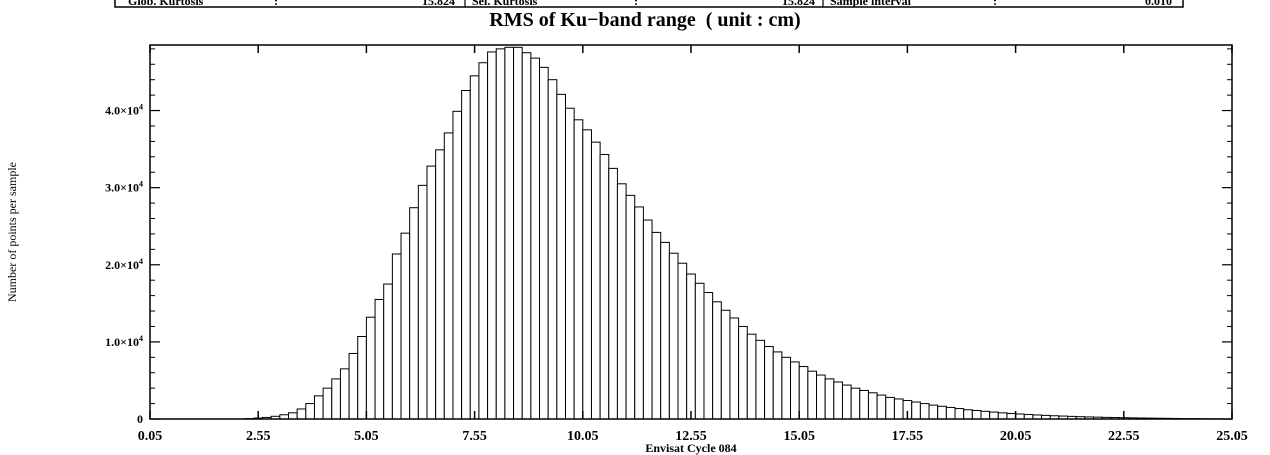  What do you see at coordinates (871, 4) in the screenshot?
I see `stats-label-sample-interval: Sample interval` at bounding box center [871, 4].